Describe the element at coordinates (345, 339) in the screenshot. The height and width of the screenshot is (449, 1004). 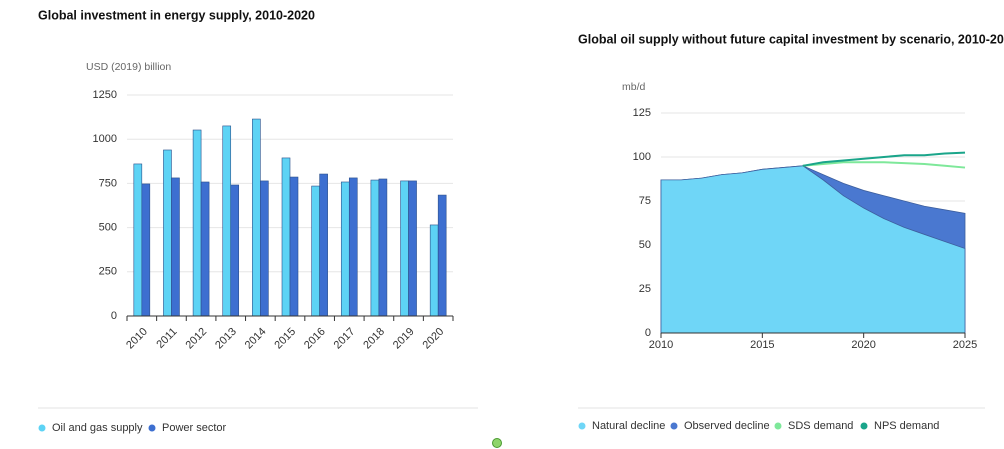
I see `x-tick-label: 2017` at that location.